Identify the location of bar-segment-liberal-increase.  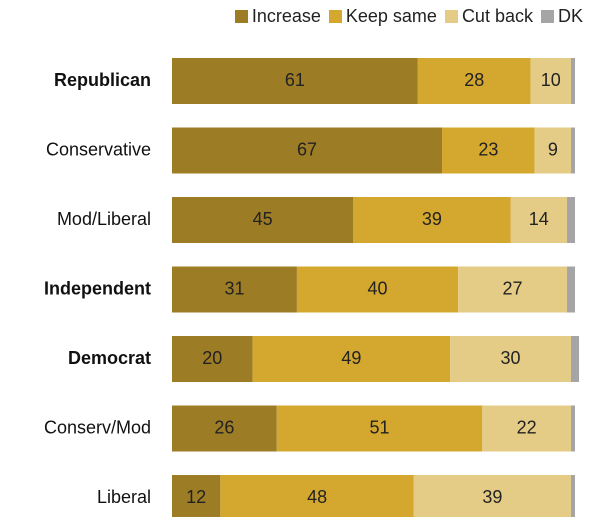
(196, 496).